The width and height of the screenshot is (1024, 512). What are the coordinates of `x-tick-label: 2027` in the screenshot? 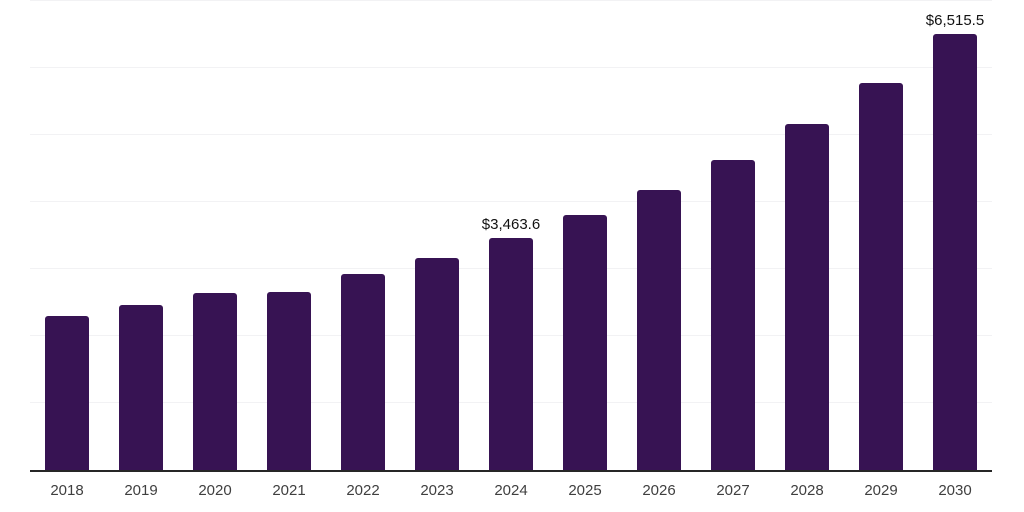 It's located at (733, 490).